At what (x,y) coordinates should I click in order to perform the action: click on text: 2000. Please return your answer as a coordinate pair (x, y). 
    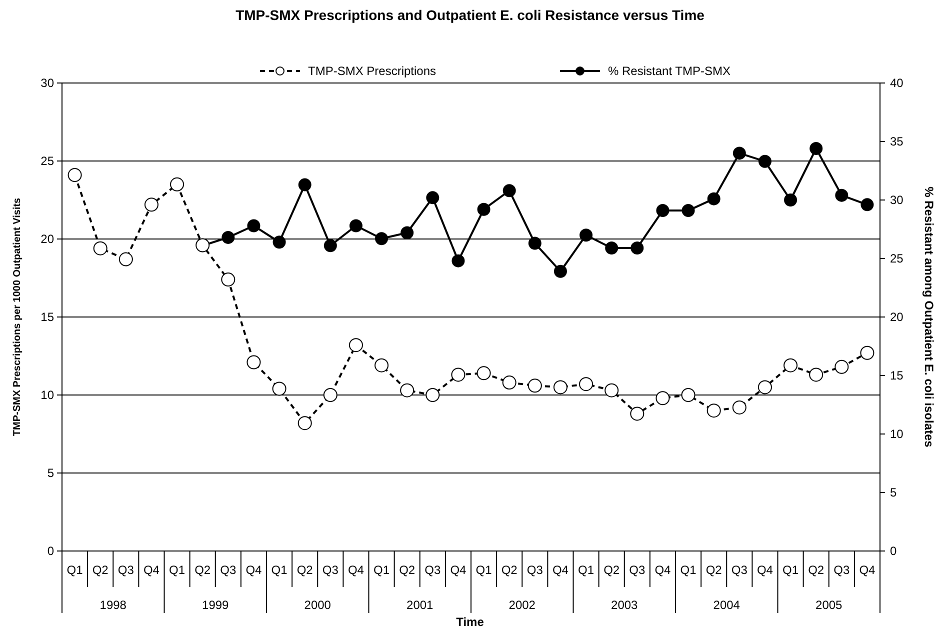
    Looking at the image, I should click on (318, 605).